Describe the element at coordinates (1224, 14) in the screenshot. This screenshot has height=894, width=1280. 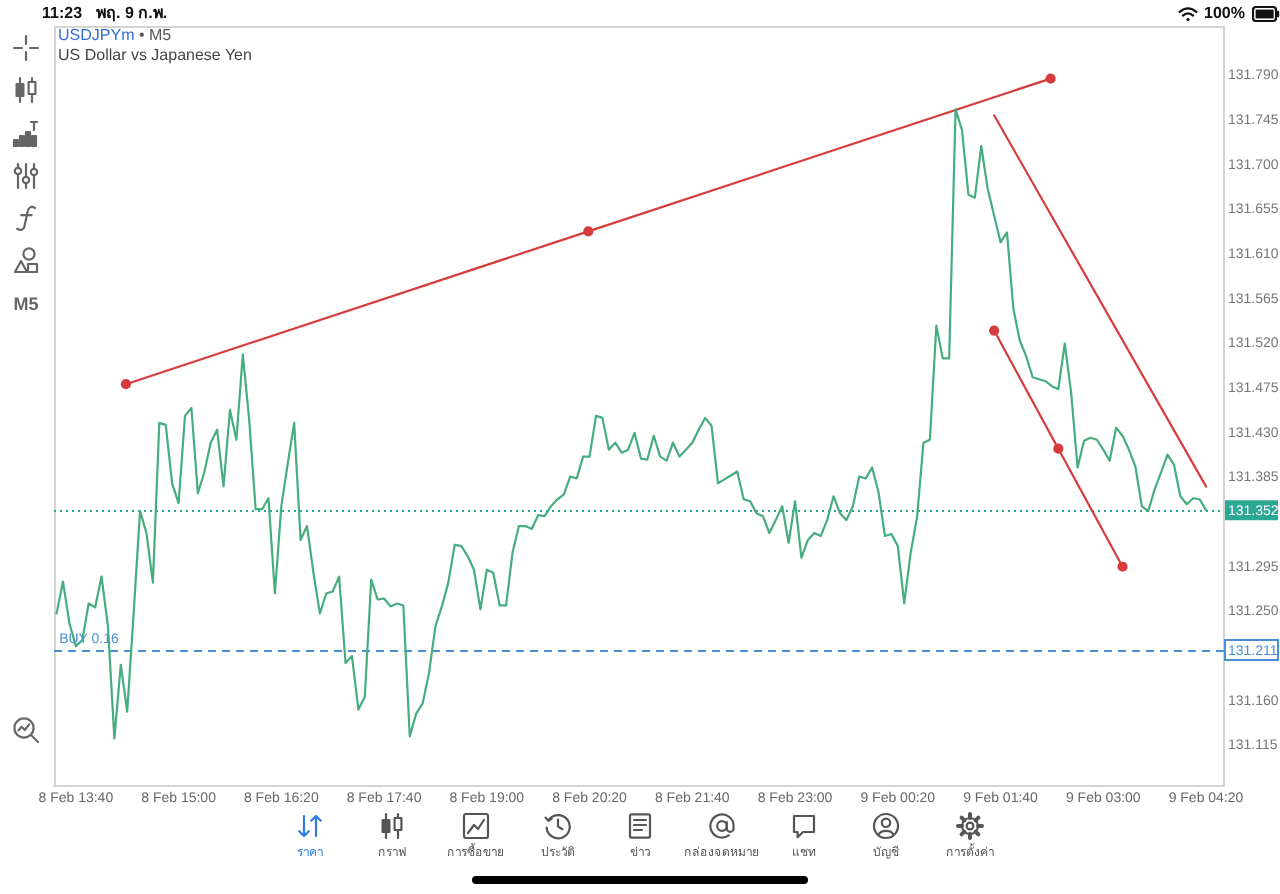
I see `text: 100%` at that location.